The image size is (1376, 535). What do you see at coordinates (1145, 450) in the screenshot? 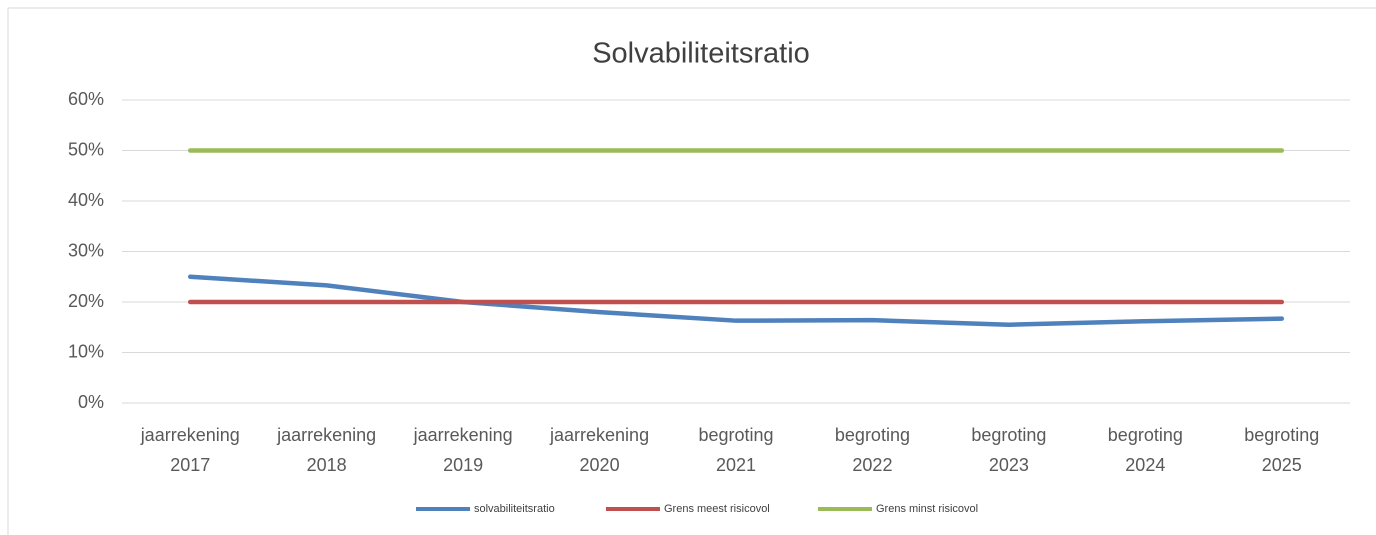
I see `x-tick-label: begroting 2024` at bounding box center [1145, 450].